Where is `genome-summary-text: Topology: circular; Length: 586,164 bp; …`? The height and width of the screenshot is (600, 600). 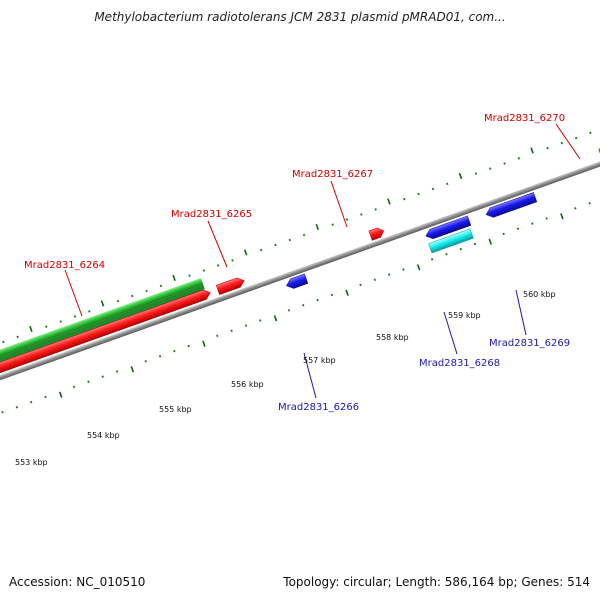 genome-summary-text: Topology: circular; Length: 586,164 bp; … is located at coordinates (436, 582).